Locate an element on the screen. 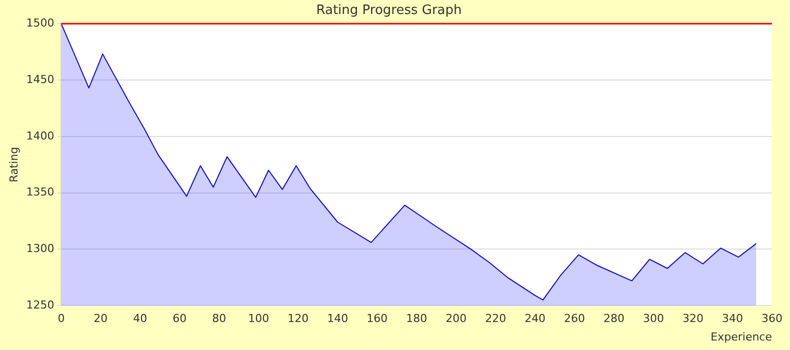  y-tick-label: 1400 is located at coordinates (40, 135).